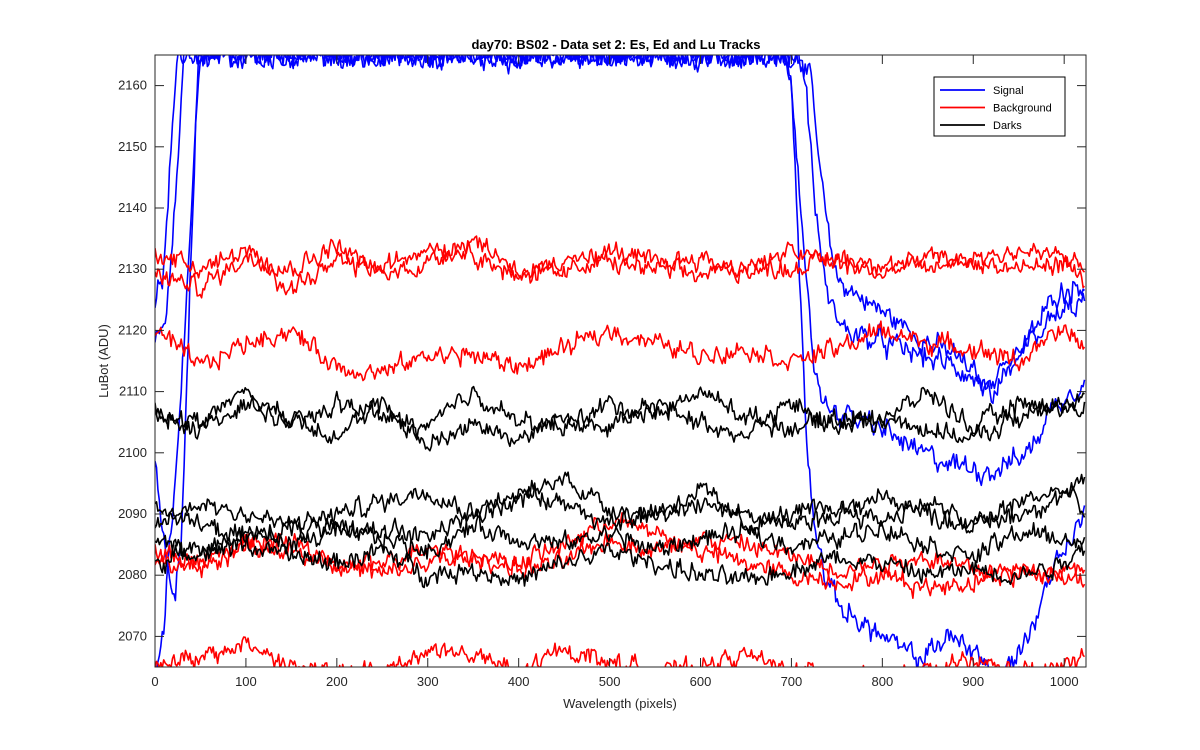 This screenshot has height=750, width=1200. I want to click on y-tick-label: 2140, so click(132, 207).